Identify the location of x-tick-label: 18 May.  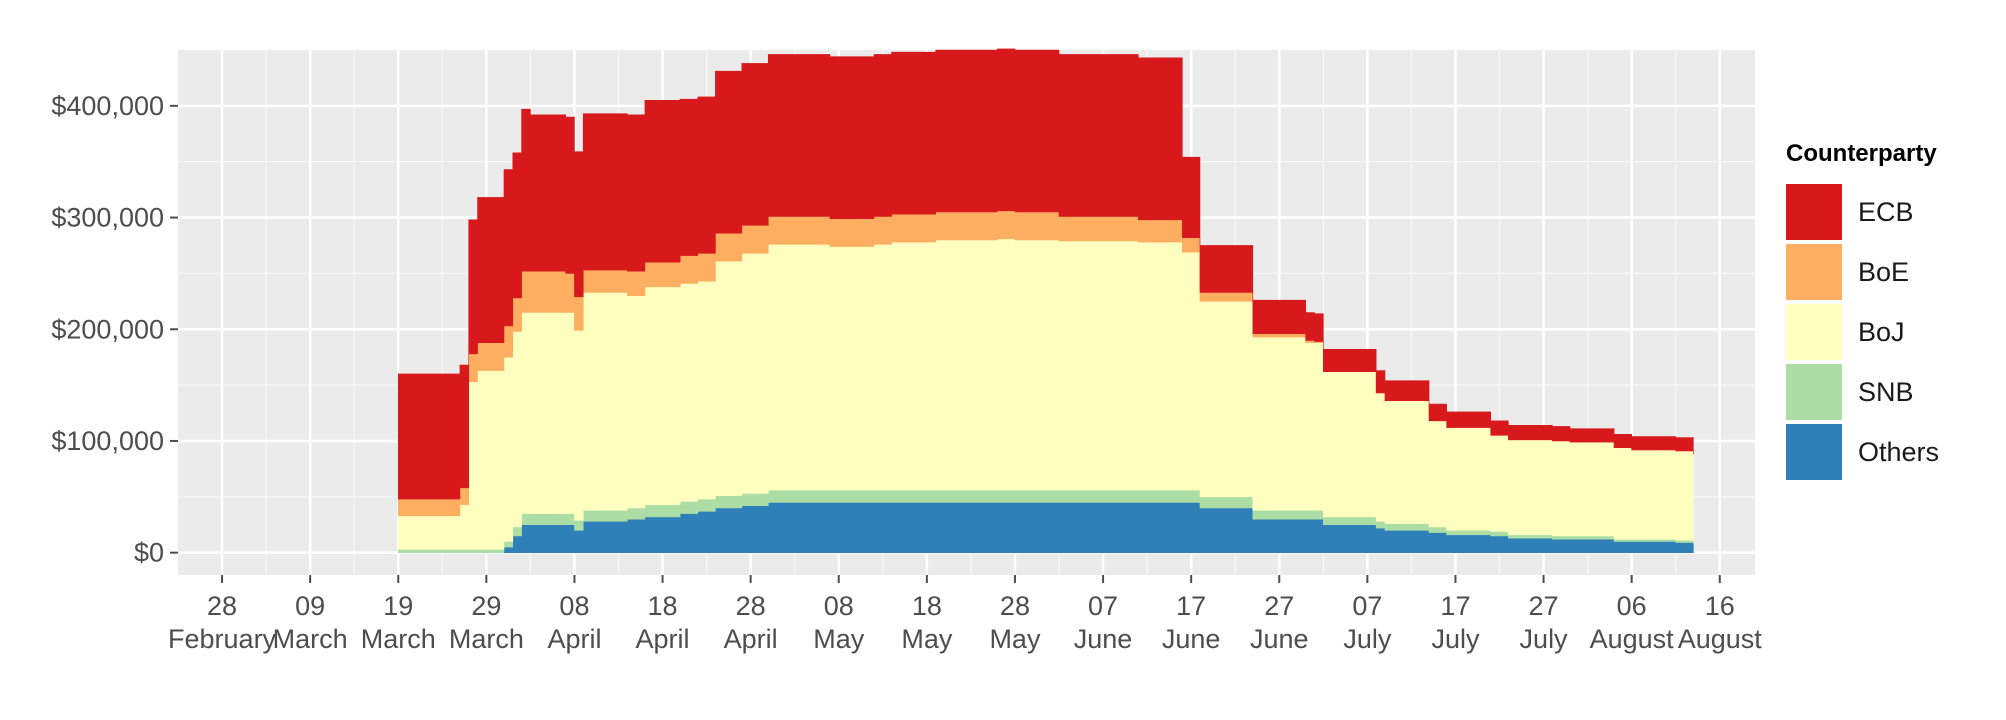
(927, 622).